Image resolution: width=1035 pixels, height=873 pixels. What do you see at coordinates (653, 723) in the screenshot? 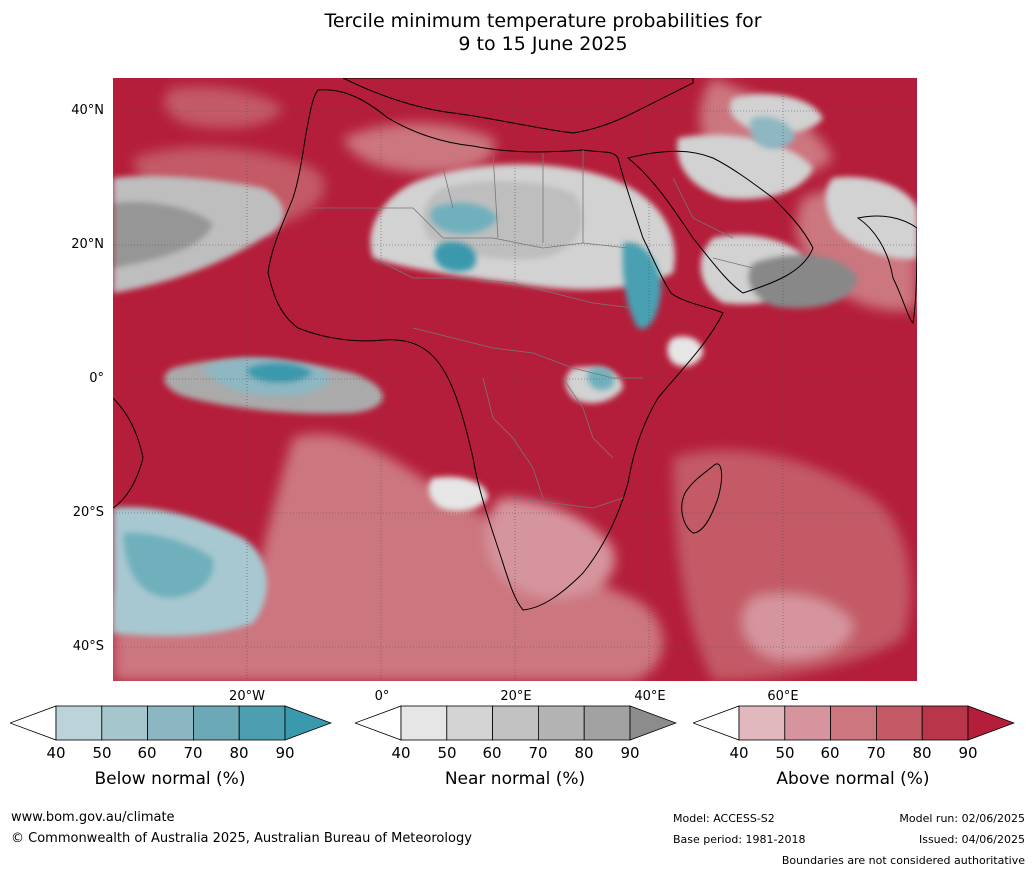
I see `near-above-90-swatch` at bounding box center [653, 723].